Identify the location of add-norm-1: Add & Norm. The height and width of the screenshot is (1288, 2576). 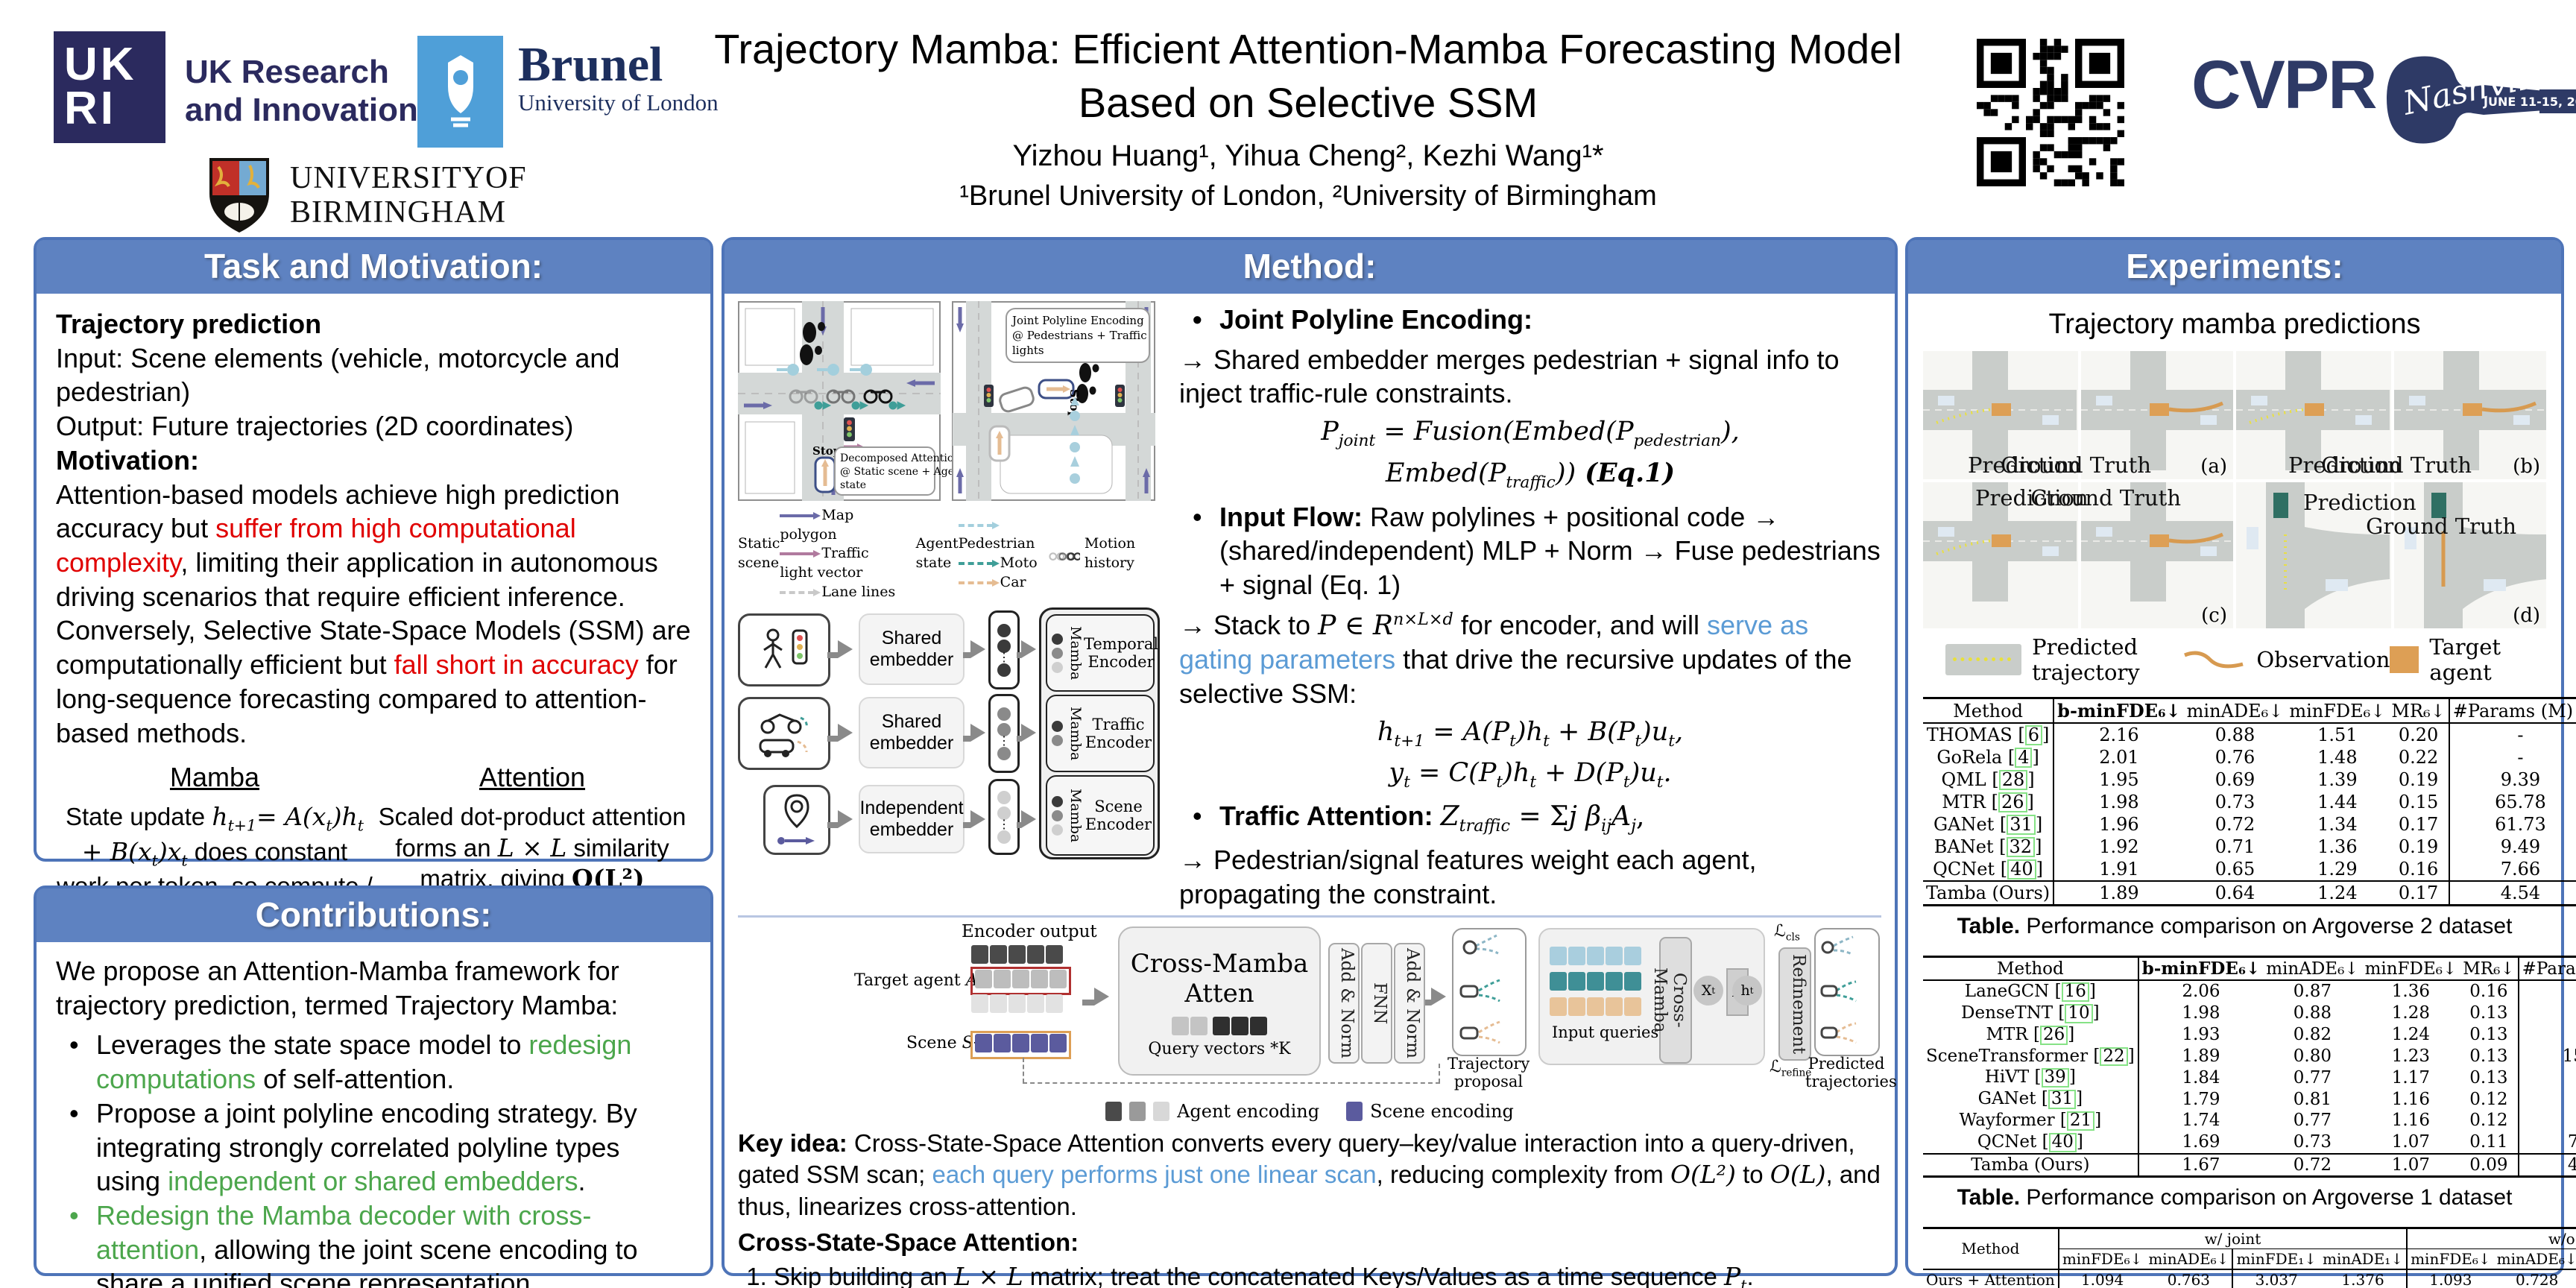
(1344, 1003).